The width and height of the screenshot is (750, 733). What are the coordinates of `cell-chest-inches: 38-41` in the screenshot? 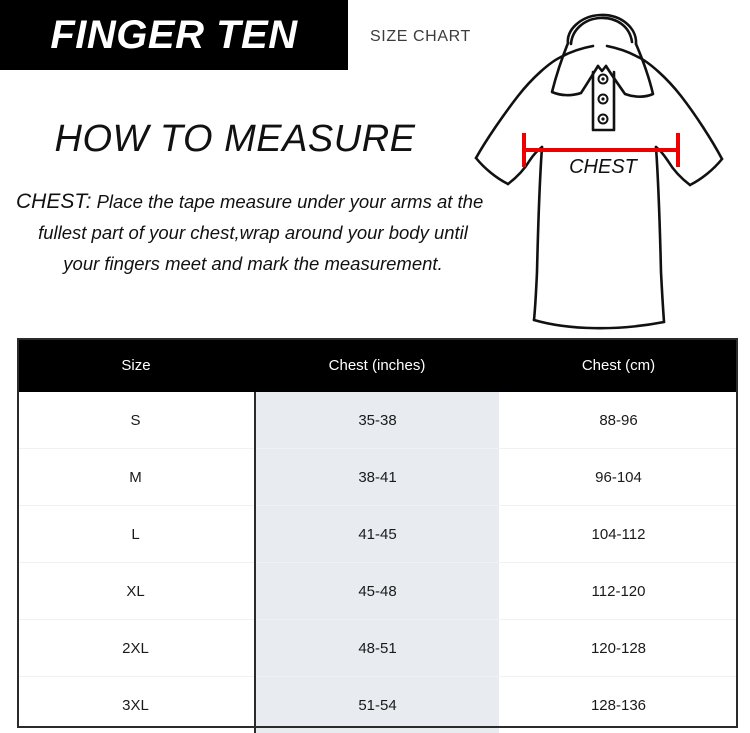 It's located at (377, 477).